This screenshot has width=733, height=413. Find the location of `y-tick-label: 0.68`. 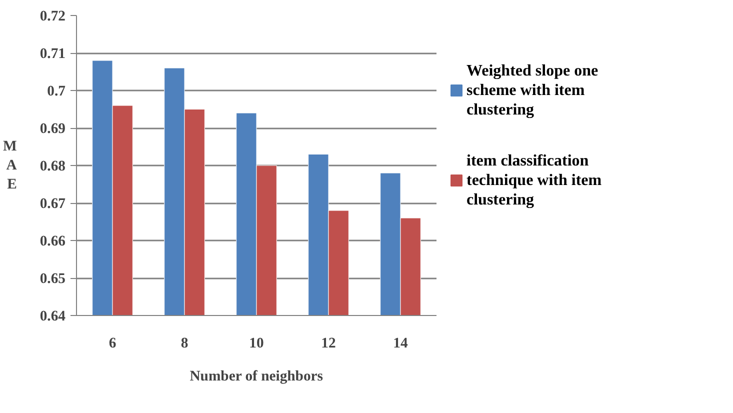

y-tick-label: 0.68 is located at coordinates (53, 166).